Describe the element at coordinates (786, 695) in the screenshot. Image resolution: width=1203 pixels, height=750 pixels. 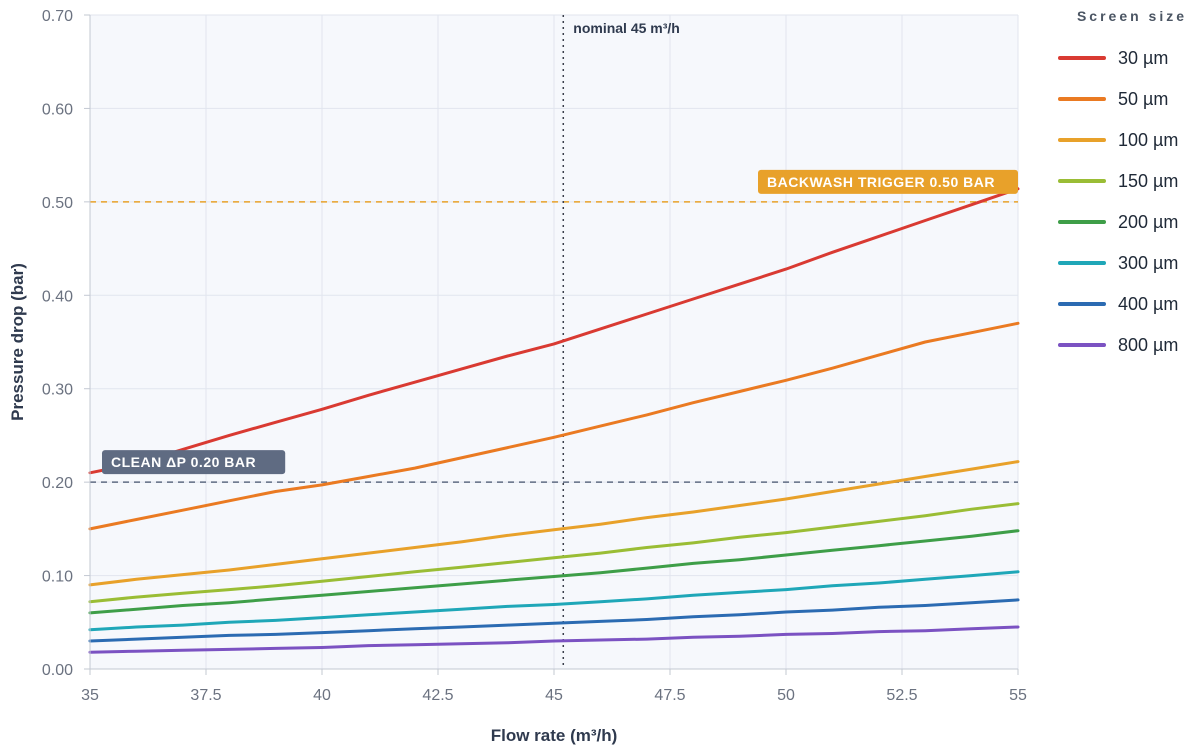
I see `x-tick-label-6: 50` at that location.